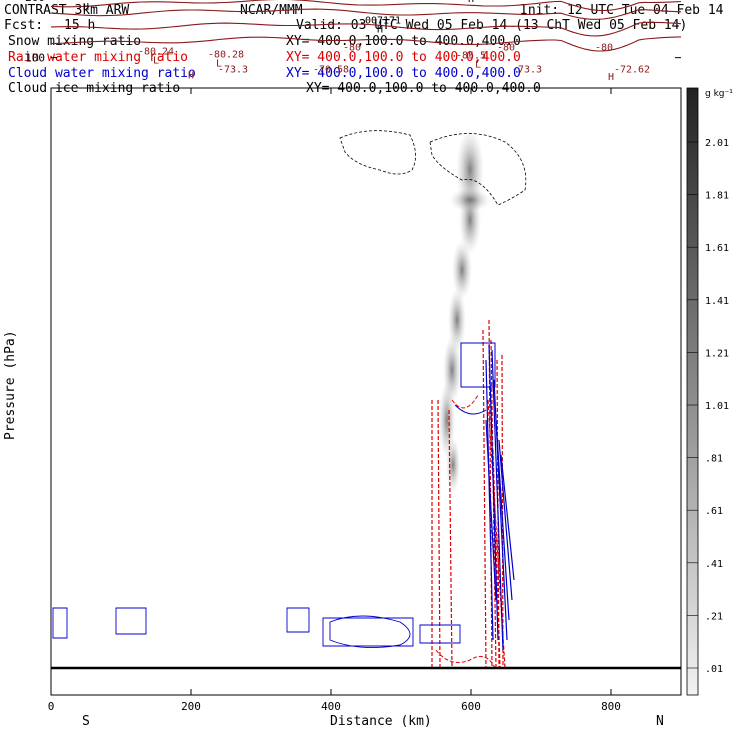 Image resolution: width=740 pixels, height=740 pixels. Describe the element at coordinates (380, 20) in the screenshot. I see `maxima-label: .007171` at that location.